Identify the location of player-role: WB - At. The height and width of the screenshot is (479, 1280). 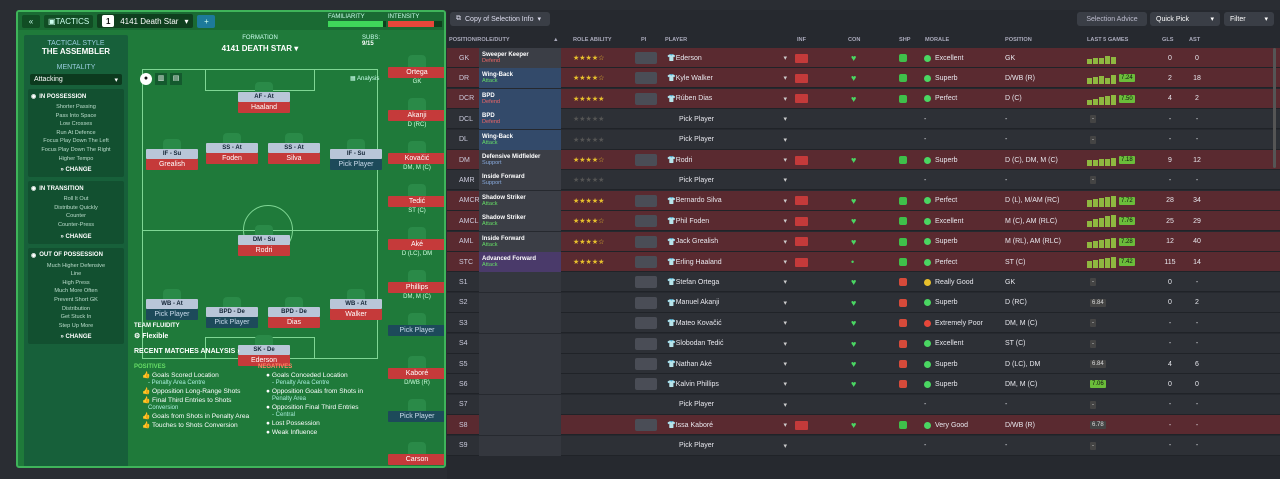
(356, 304).